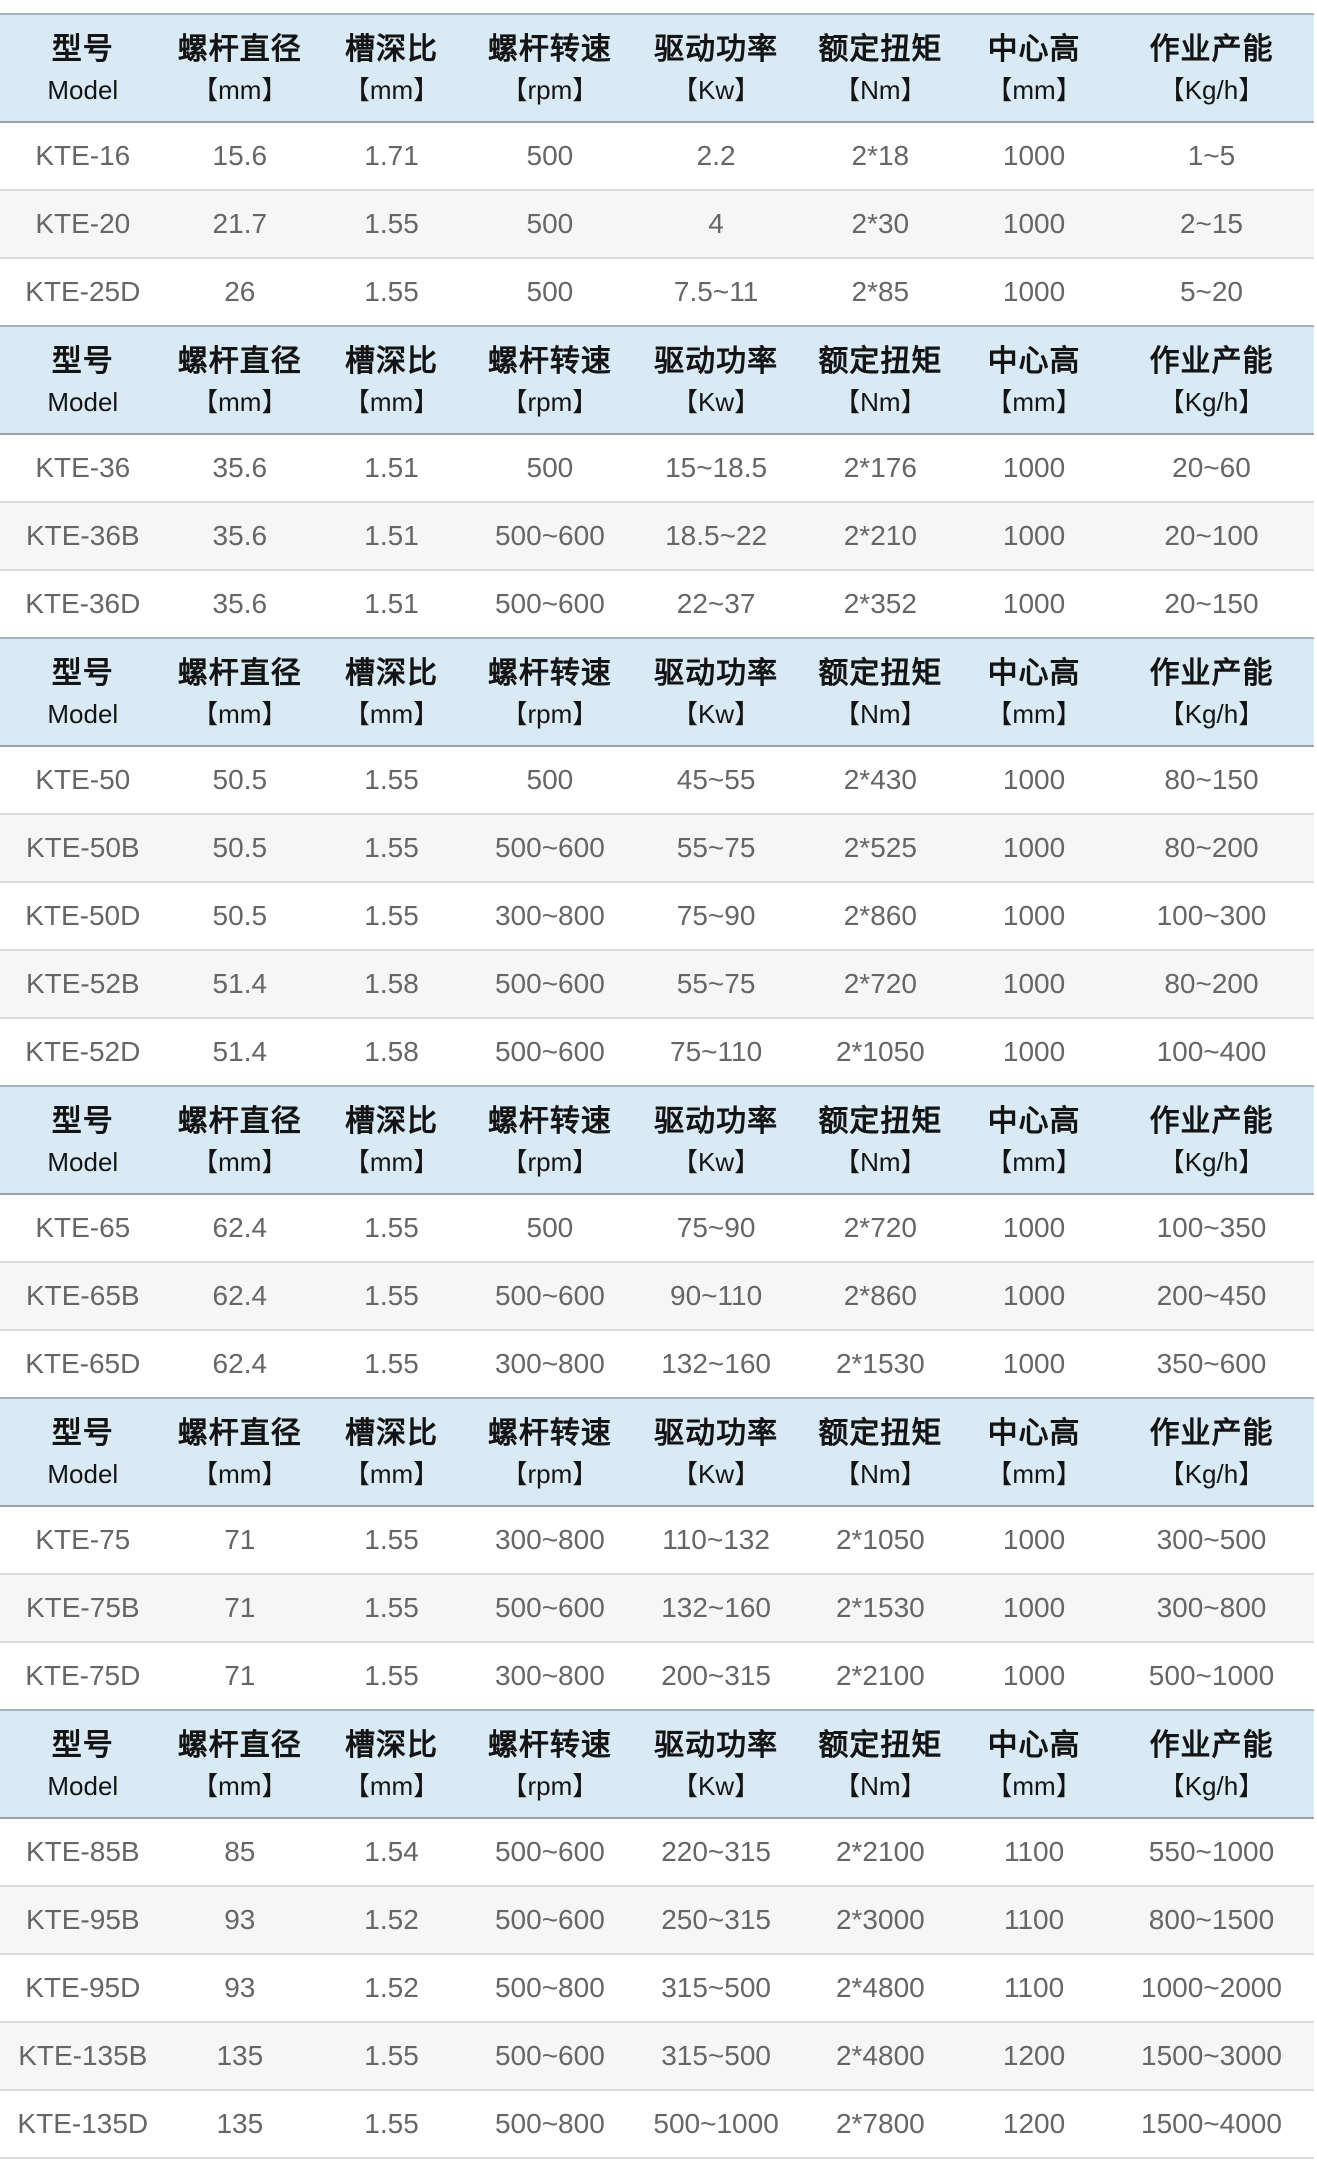 This screenshot has height=2167, width=1317. Describe the element at coordinates (83, 1162) in the screenshot. I see `column-header-unit: Model` at that location.